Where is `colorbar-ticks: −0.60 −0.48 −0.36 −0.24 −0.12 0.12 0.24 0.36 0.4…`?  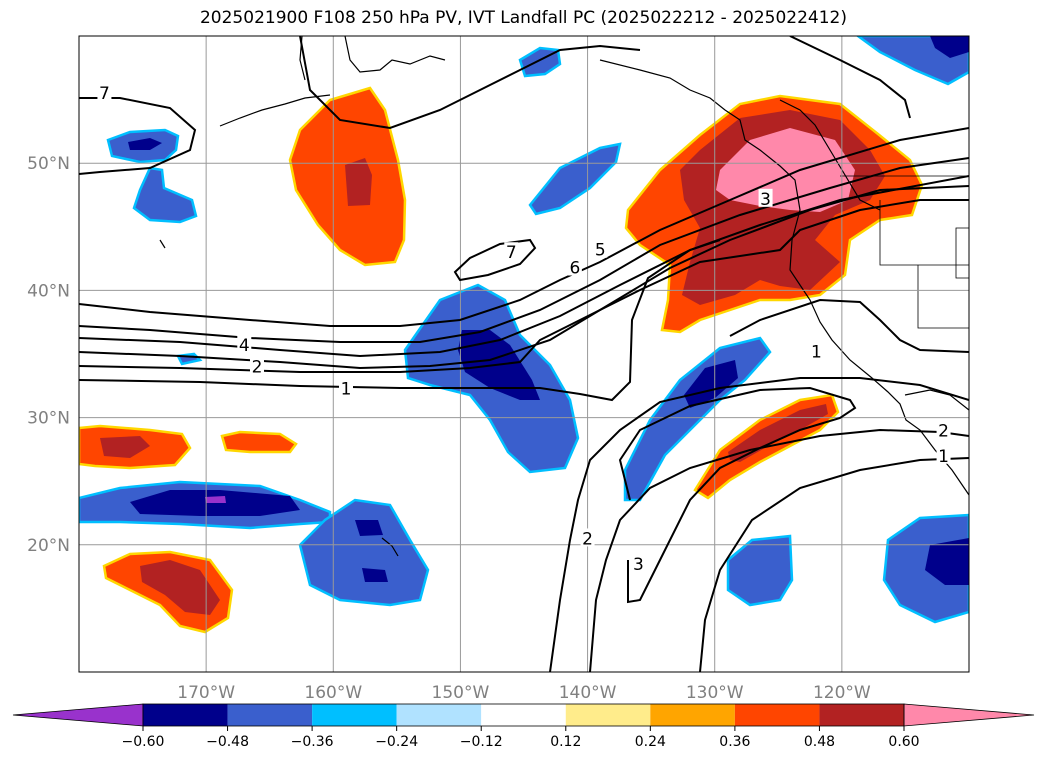
colorbar-ticks: −0.60 −0.48 −0.36 −0.24 −0.12 0.12 0.24 0.36 0.4… is located at coordinates (521, 738).